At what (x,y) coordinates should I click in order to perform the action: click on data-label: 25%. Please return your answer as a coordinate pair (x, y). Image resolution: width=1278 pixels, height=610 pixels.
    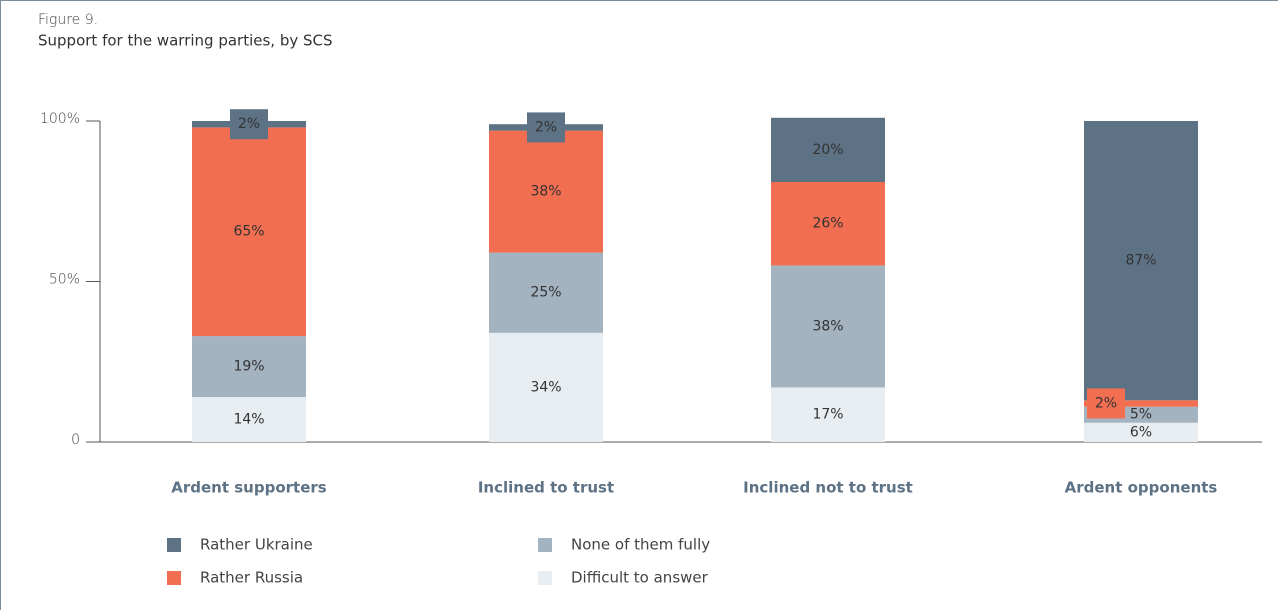
    Looking at the image, I should click on (545, 293).